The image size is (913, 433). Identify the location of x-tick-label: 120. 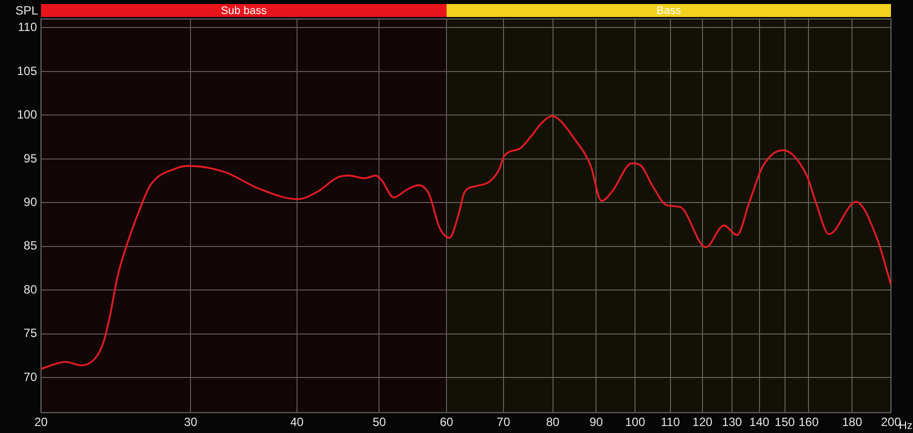
(702, 422).